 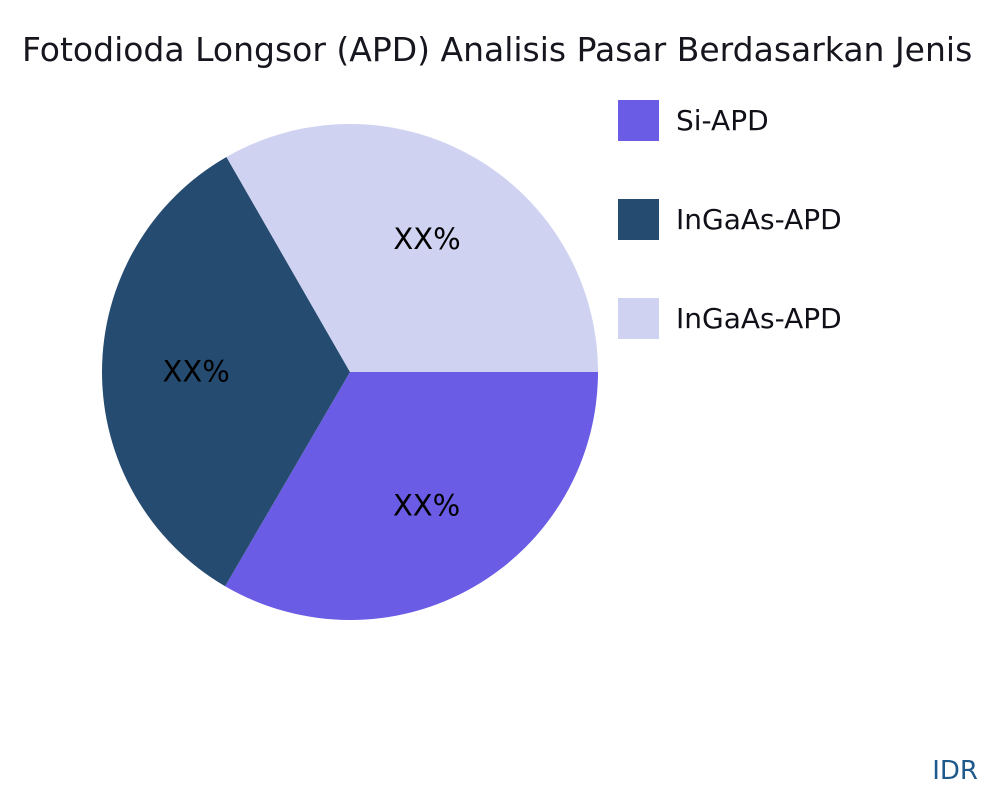 What do you see at coordinates (730, 248) in the screenshot?
I see `legend: Si-APD InGaAs-APD InGaAs-APD` at bounding box center [730, 248].